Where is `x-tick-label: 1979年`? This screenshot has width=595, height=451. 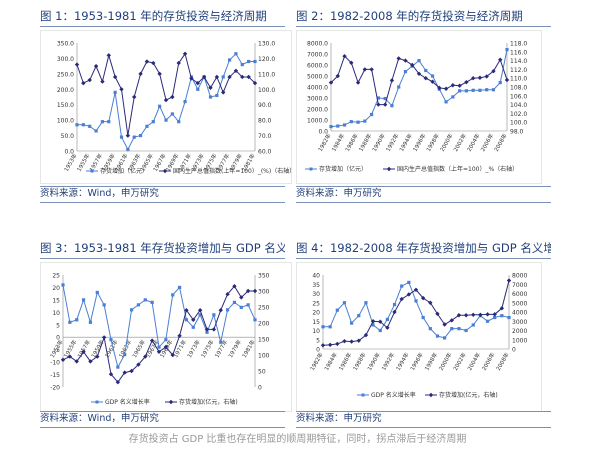
x-tick-label: 1979年 is located at coordinates (234, 348).